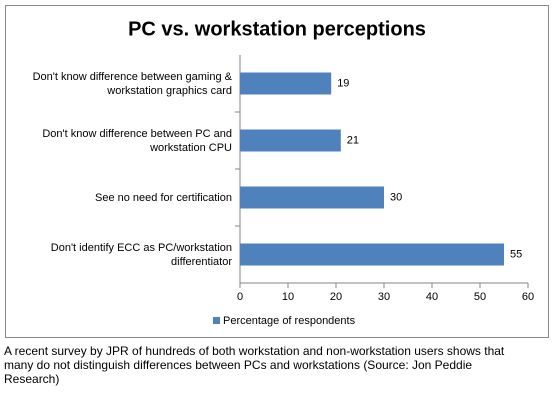 Image resolution: width=560 pixels, height=403 pixels. Describe the element at coordinates (480, 297) in the screenshot. I see `x-tick-label: 50` at that location.